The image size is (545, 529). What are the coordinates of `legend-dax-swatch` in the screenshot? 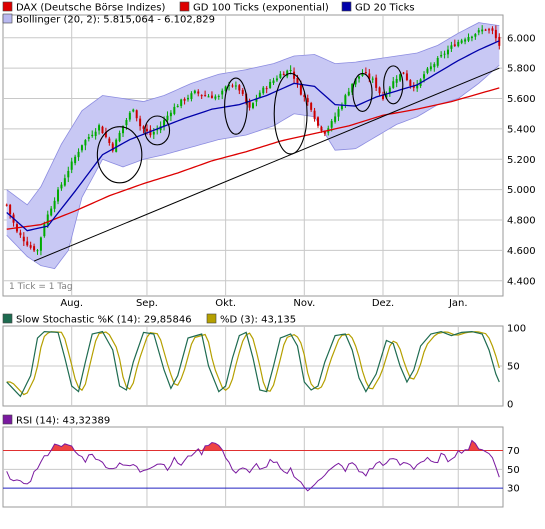 It's located at (7, 6).